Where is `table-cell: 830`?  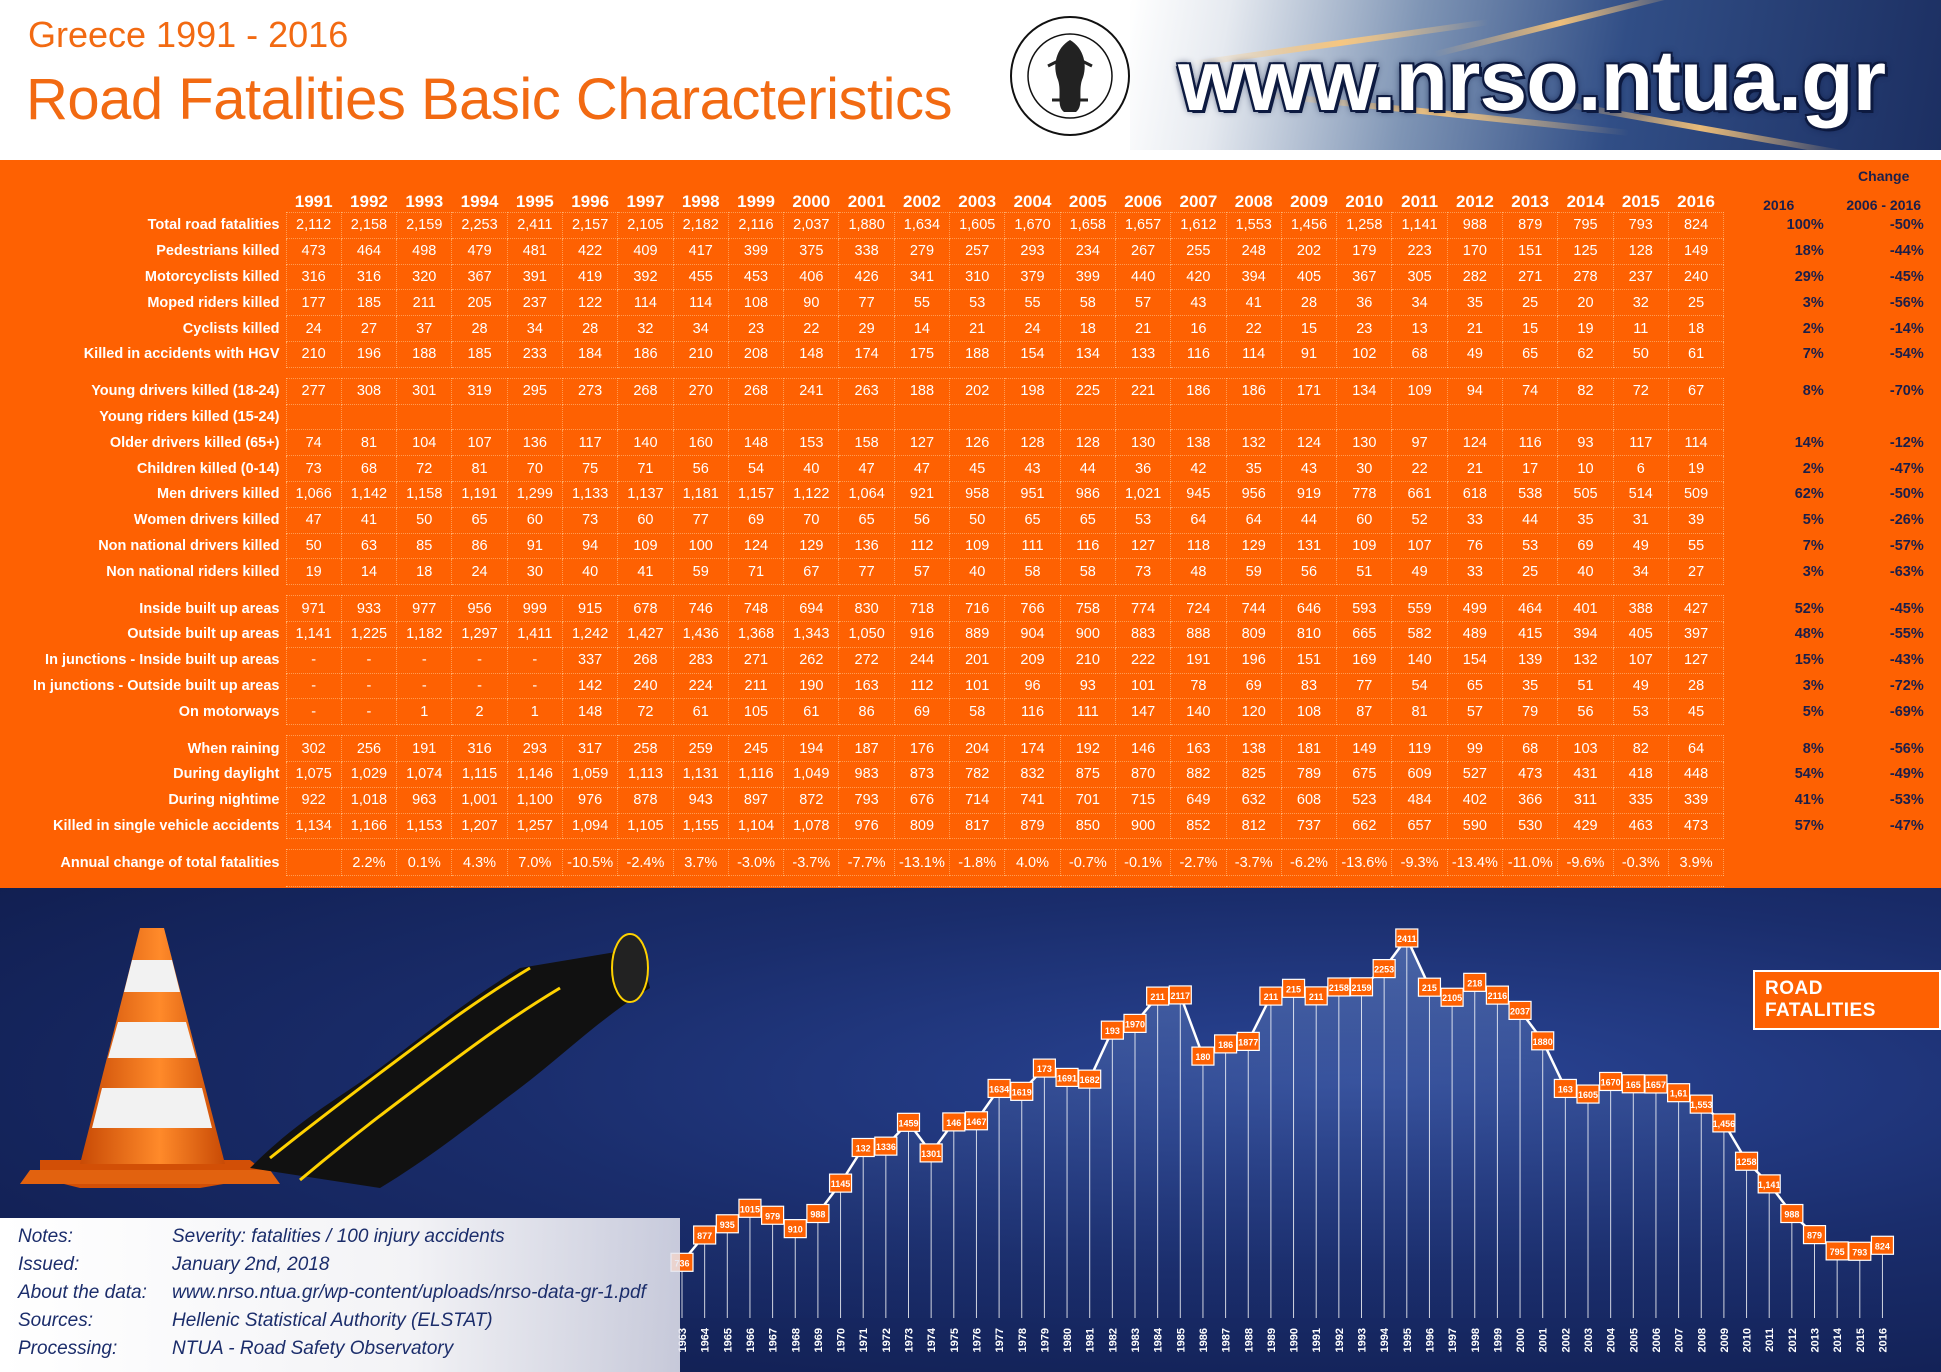
table-cell: 830 is located at coordinates (866, 608).